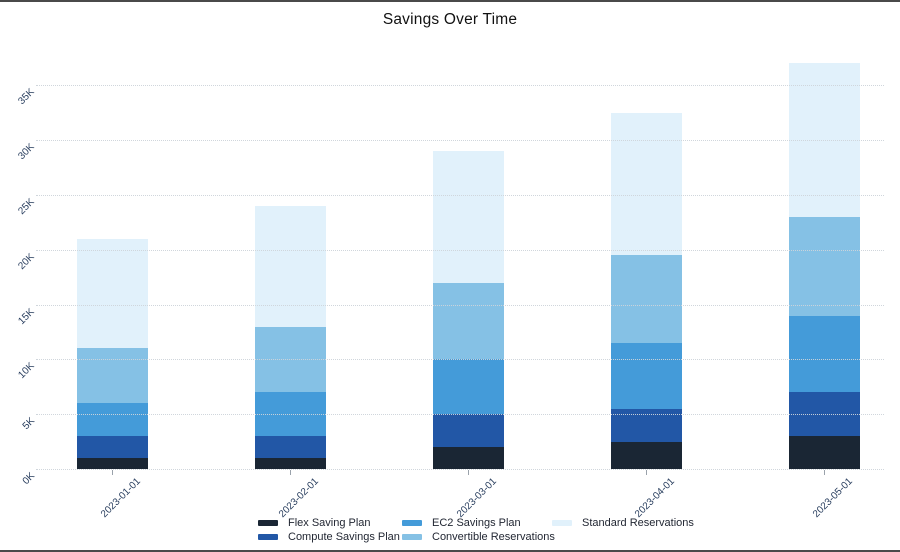  What do you see at coordinates (26, 97) in the screenshot?
I see `y-tick-label: 35K` at bounding box center [26, 97].